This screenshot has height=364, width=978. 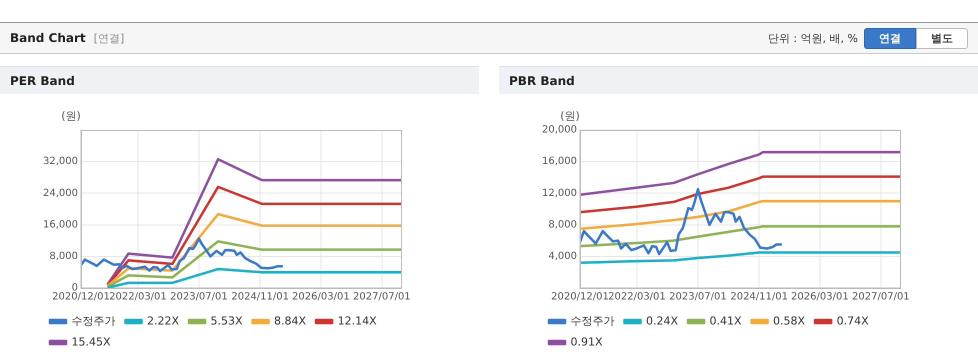 What do you see at coordinates (227, 321) in the screenshot?
I see `legend-label: 5.53X` at bounding box center [227, 321].